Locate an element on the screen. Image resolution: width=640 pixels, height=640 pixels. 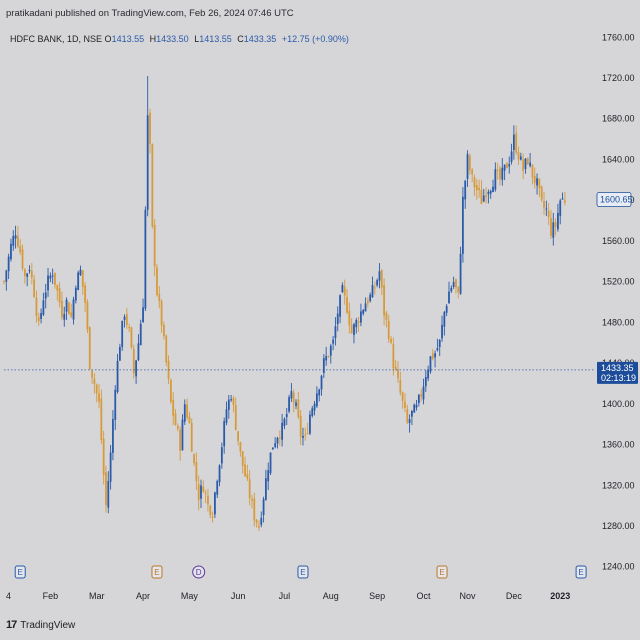
price-tick-label: 1520.00 is located at coordinates (618, 282).